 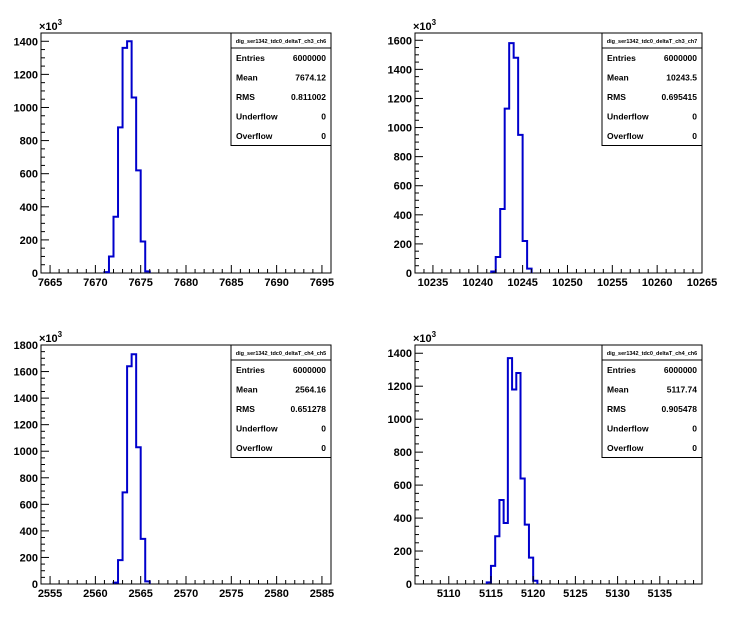 What do you see at coordinates (449, 594) in the screenshot?
I see `x-tick-label: 5110` at bounding box center [449, 594].